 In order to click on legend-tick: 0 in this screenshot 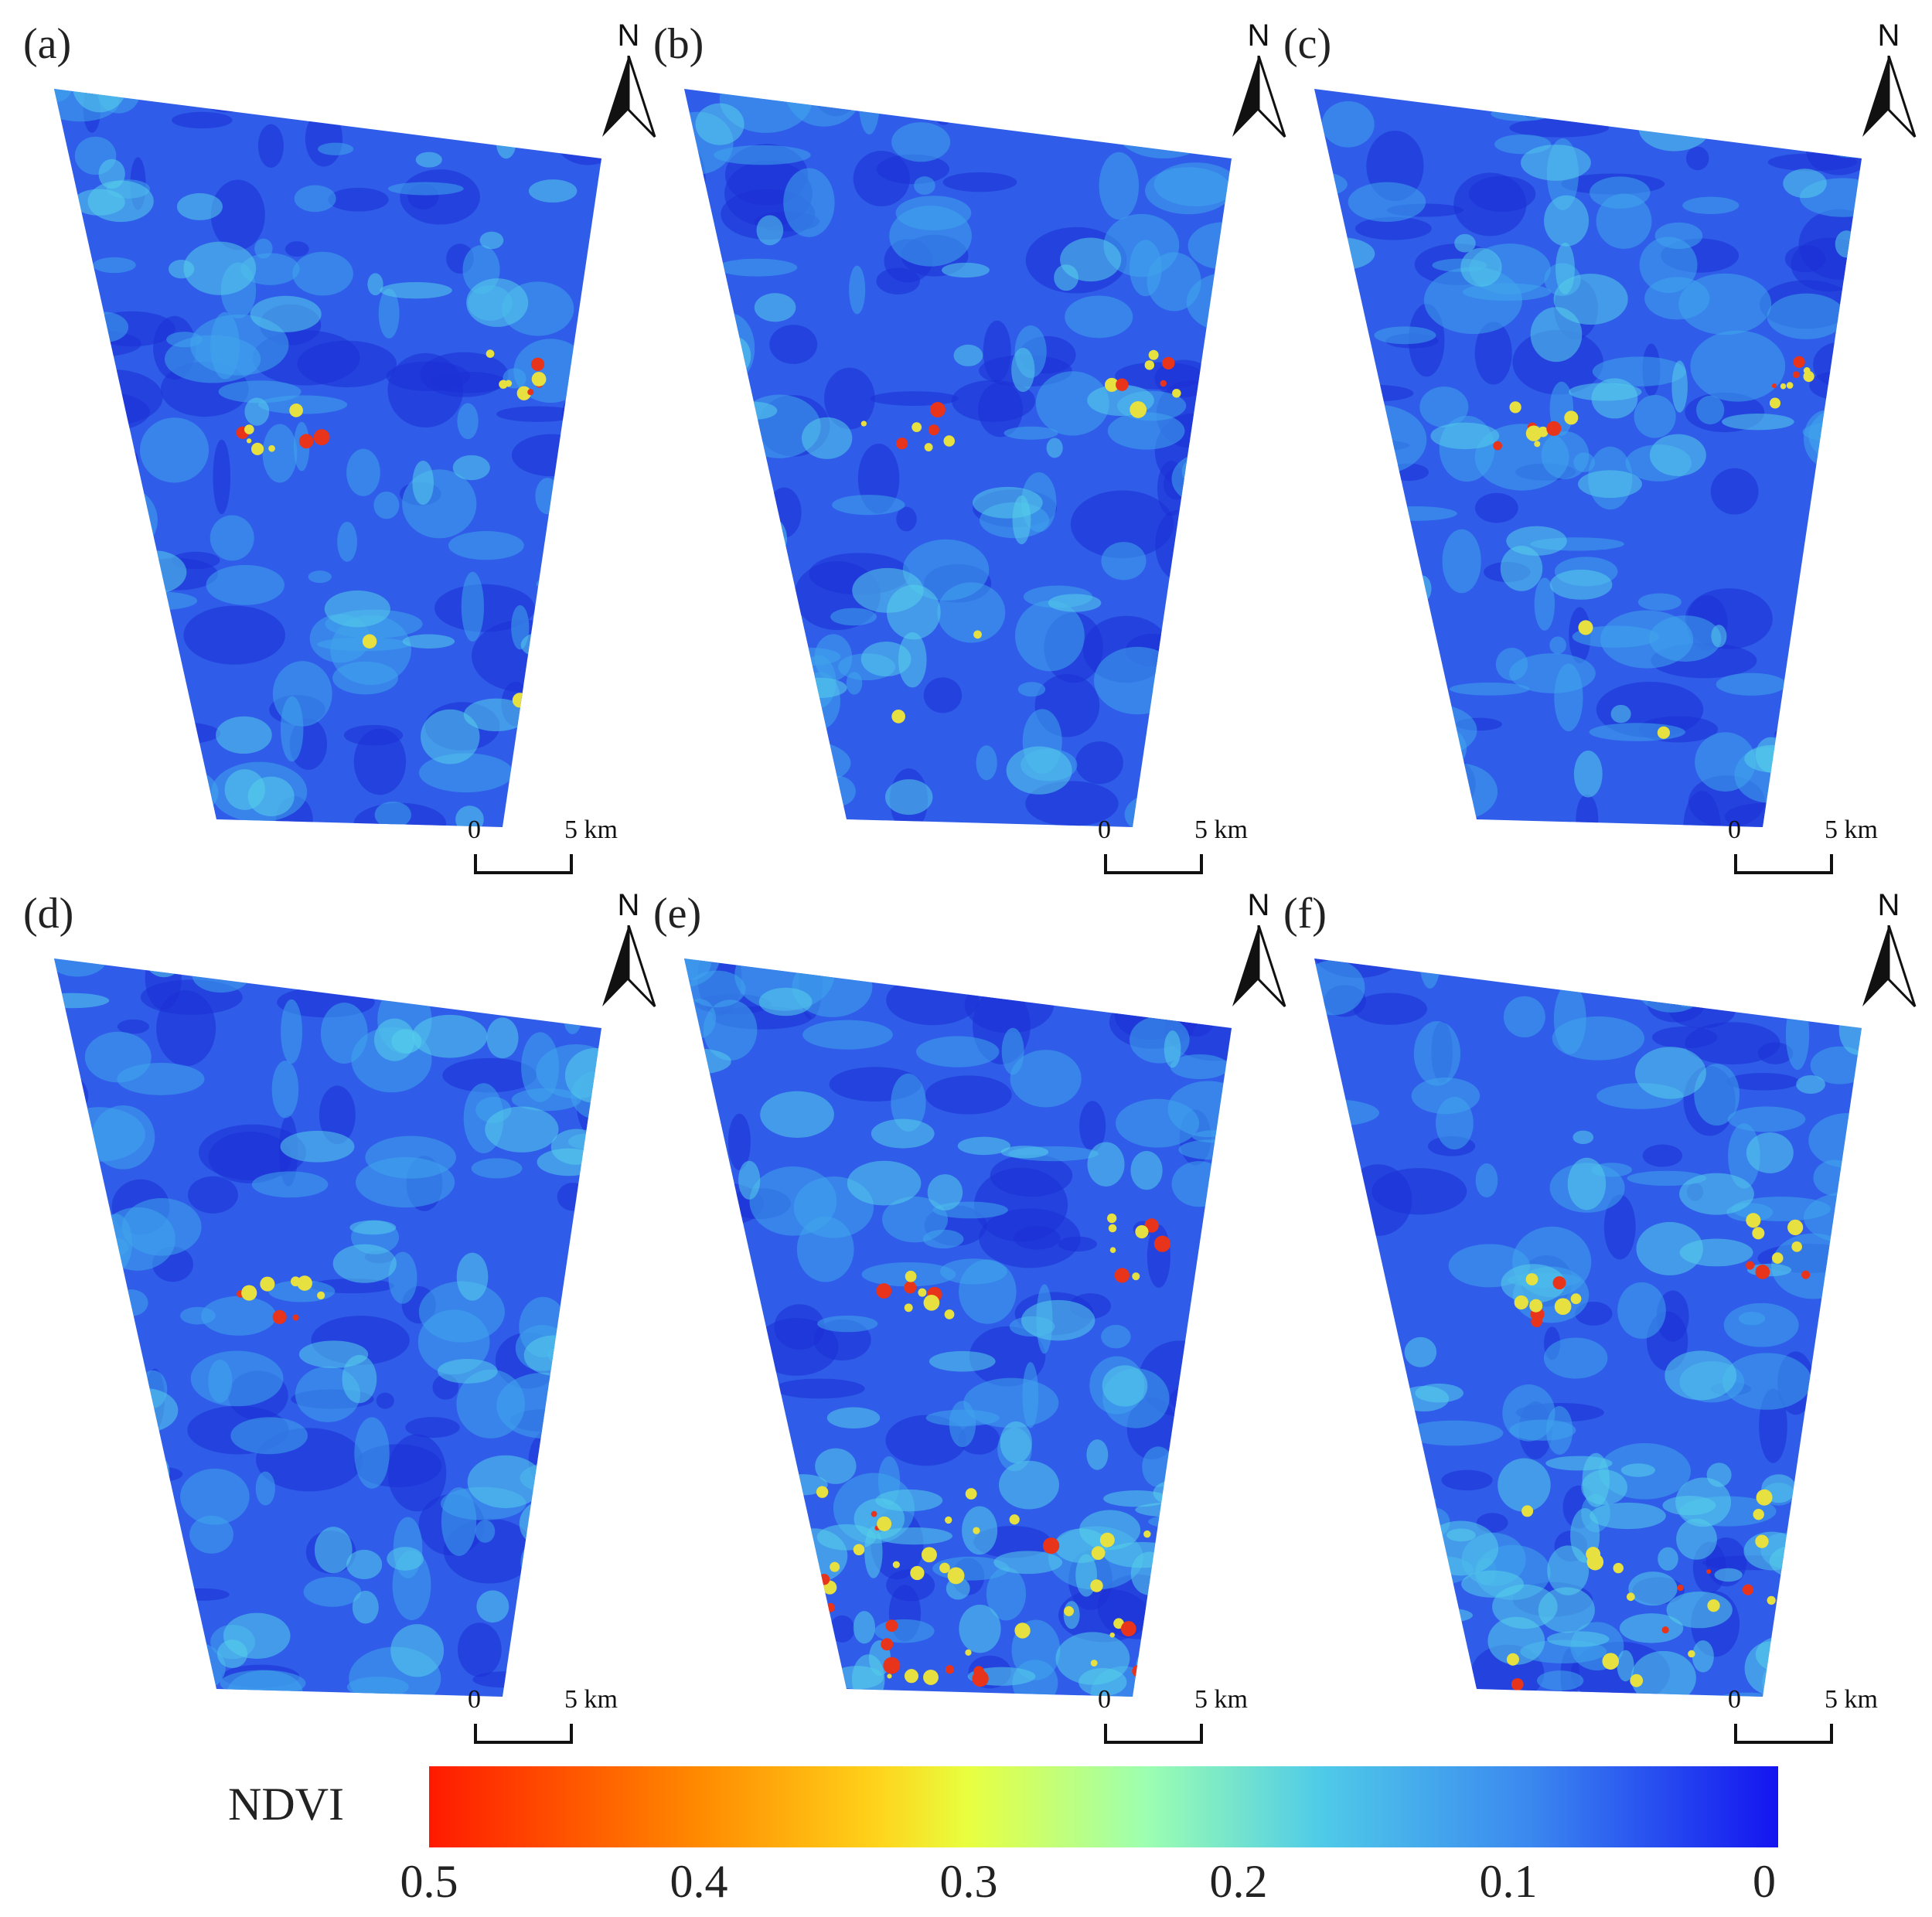, I will do `click(1765, 1882)`.